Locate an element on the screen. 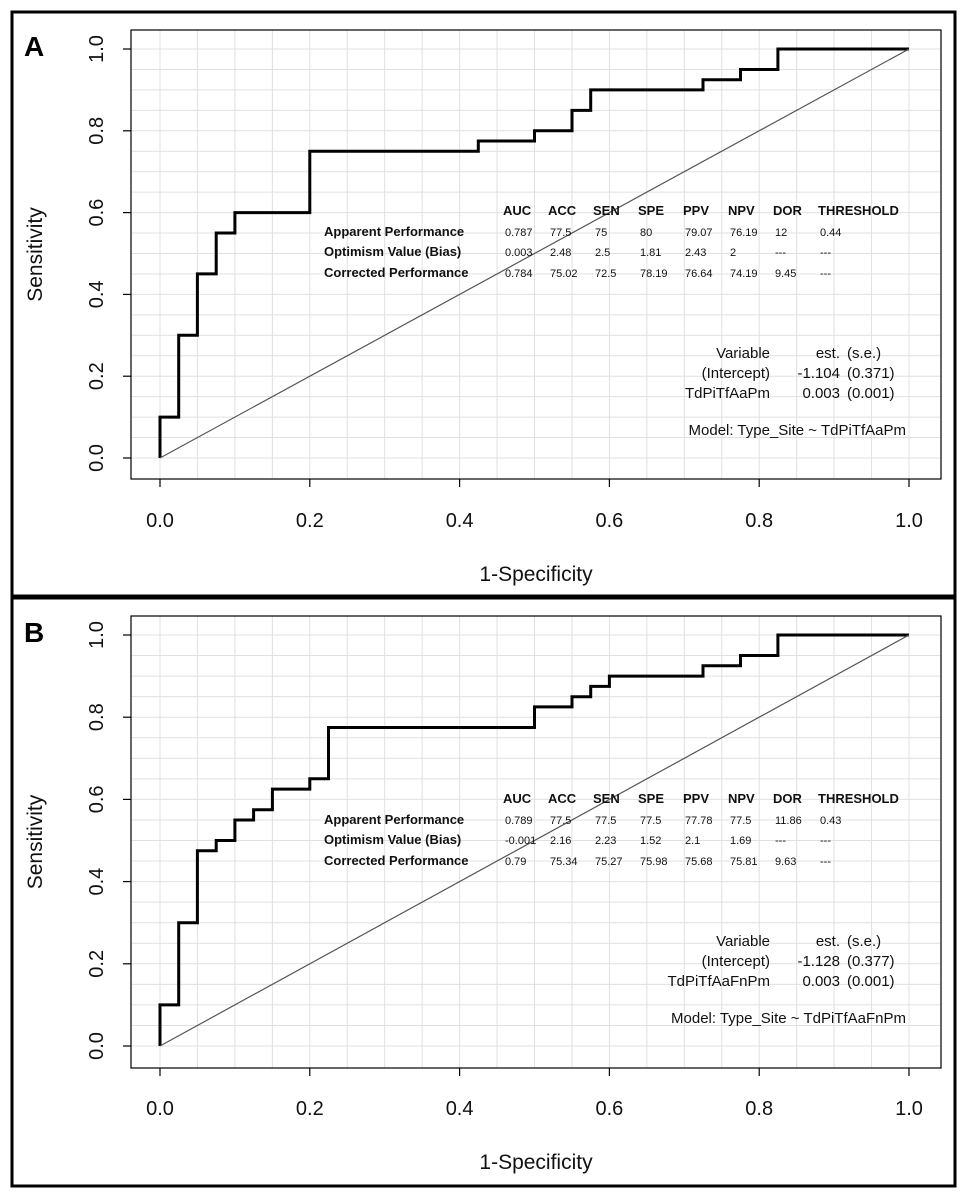 Image resolution: width=969 pixels, height=1198 pixels. panel-a-perf-row-label: Optimism Value (Bias) is located at coordinates (392, 251).